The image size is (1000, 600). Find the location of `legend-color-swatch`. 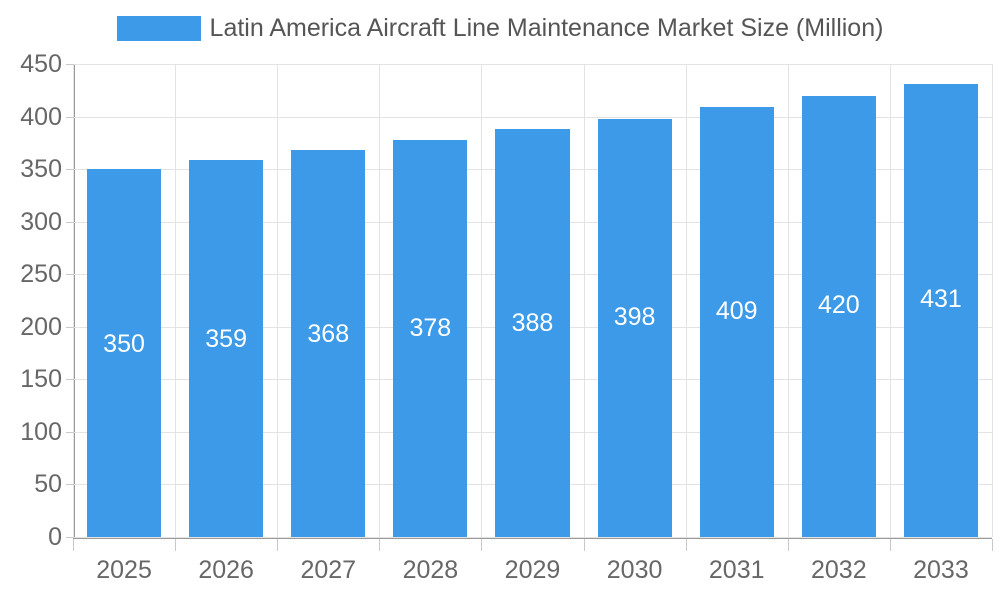

legend-color-swatch is located at coordinates (158, 28).